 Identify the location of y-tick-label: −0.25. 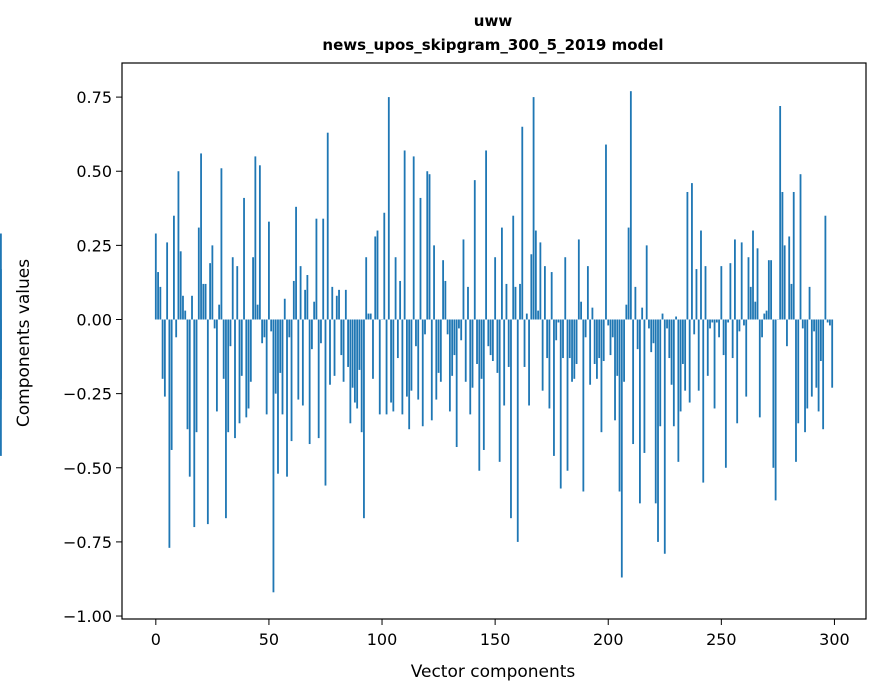
(87, 394).